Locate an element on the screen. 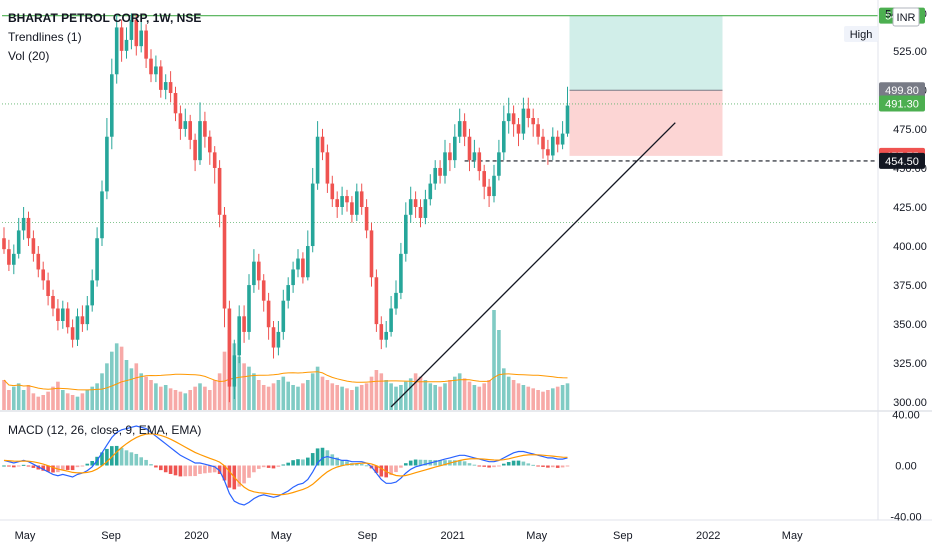 This screenshot has width=932, height=550. time-tick-label: 2020 is located at coordinates (196, 536).